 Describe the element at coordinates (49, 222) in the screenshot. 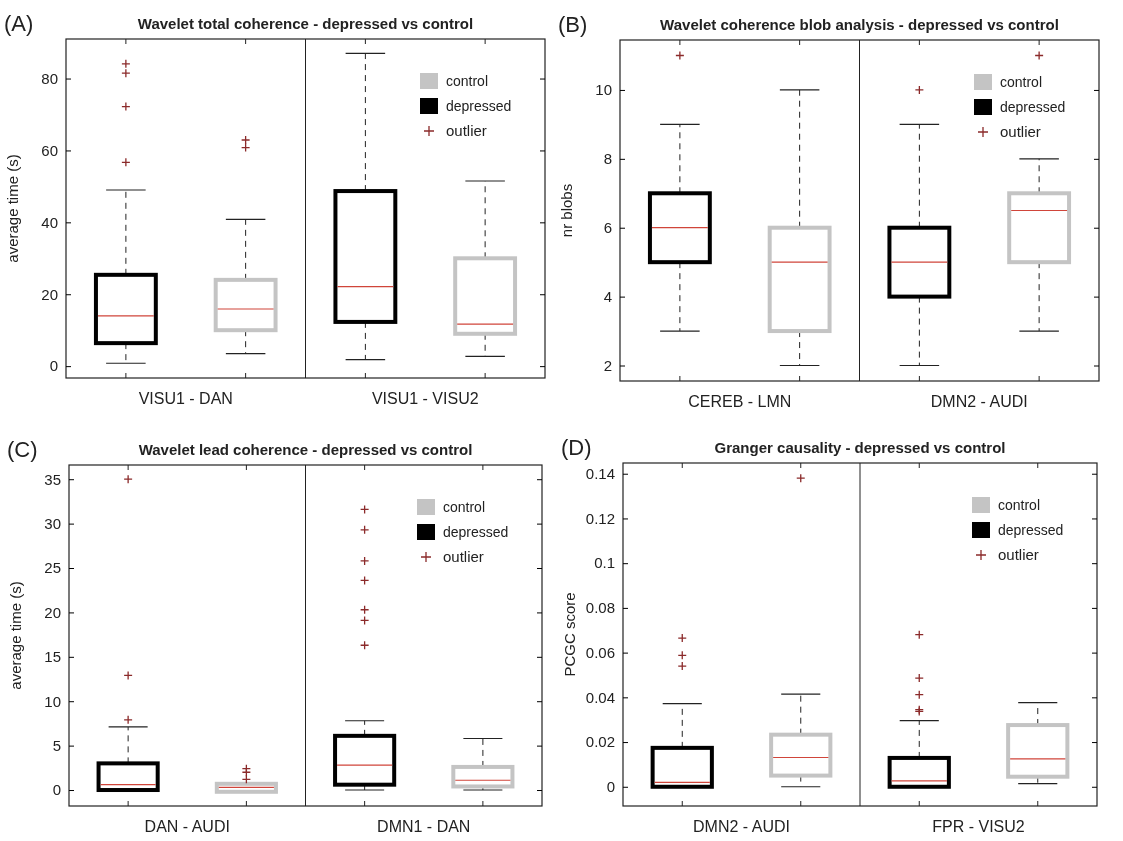

I see `y-tick-label: 40` at that location.